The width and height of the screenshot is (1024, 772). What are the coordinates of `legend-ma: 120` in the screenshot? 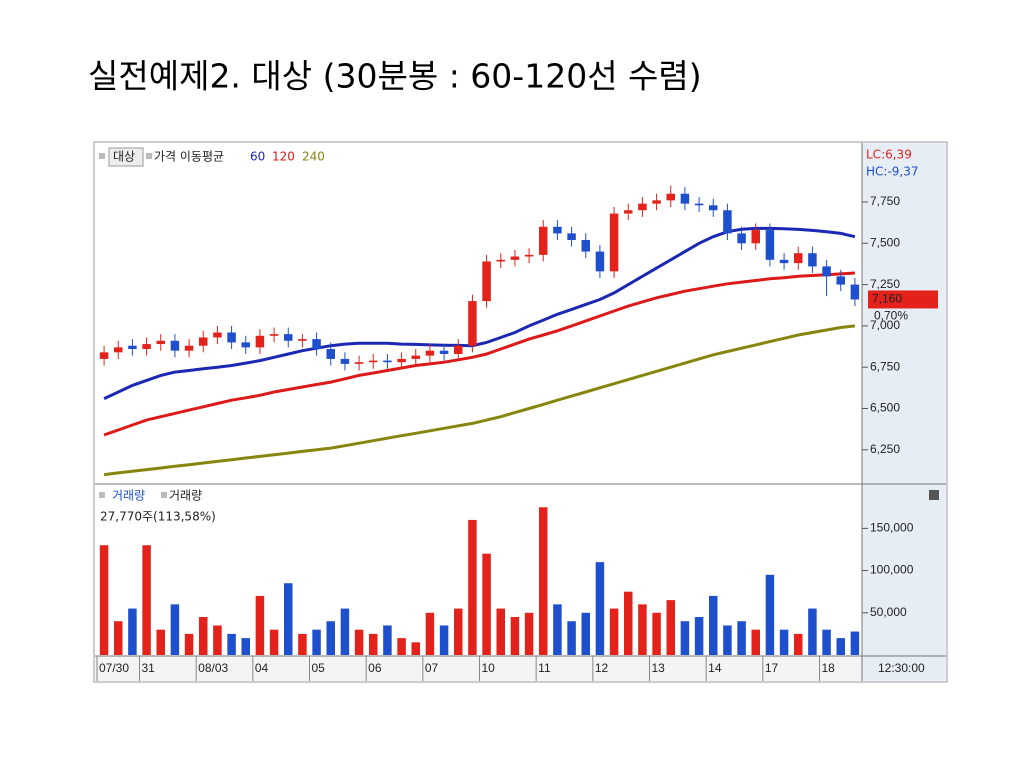 It's located at (283, 157).